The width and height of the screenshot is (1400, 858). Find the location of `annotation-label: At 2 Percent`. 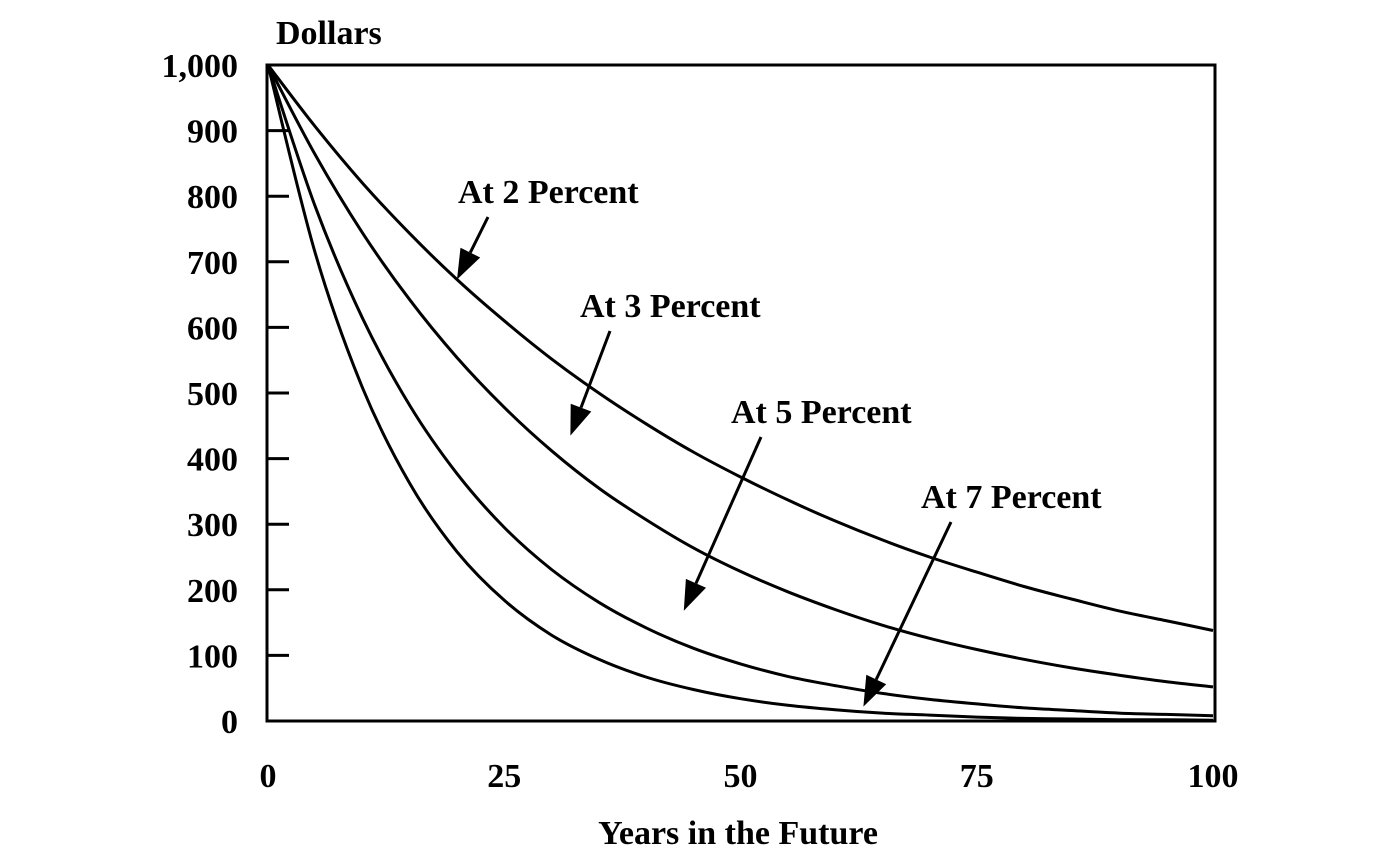

annotation-label: At 2 Percent is located at coordinates (548, 192).